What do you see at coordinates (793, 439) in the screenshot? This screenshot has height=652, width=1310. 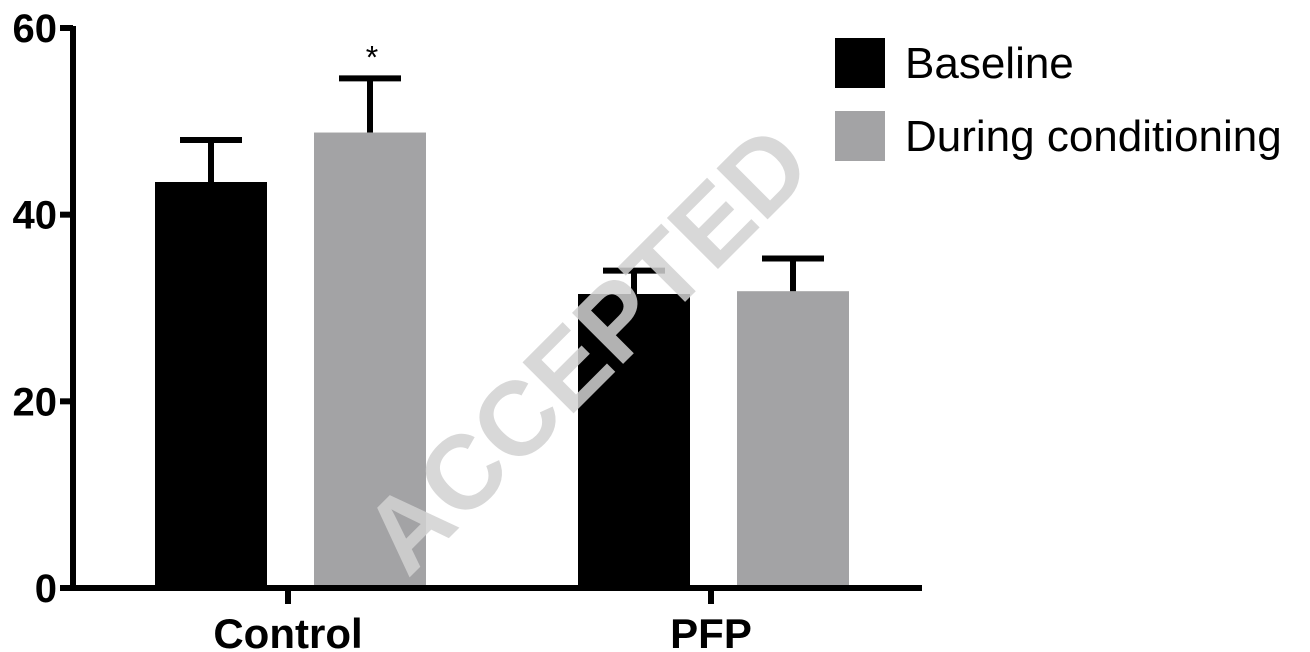 I see `bar-pfp-during-conditioning` at bounding box center [793, 439].